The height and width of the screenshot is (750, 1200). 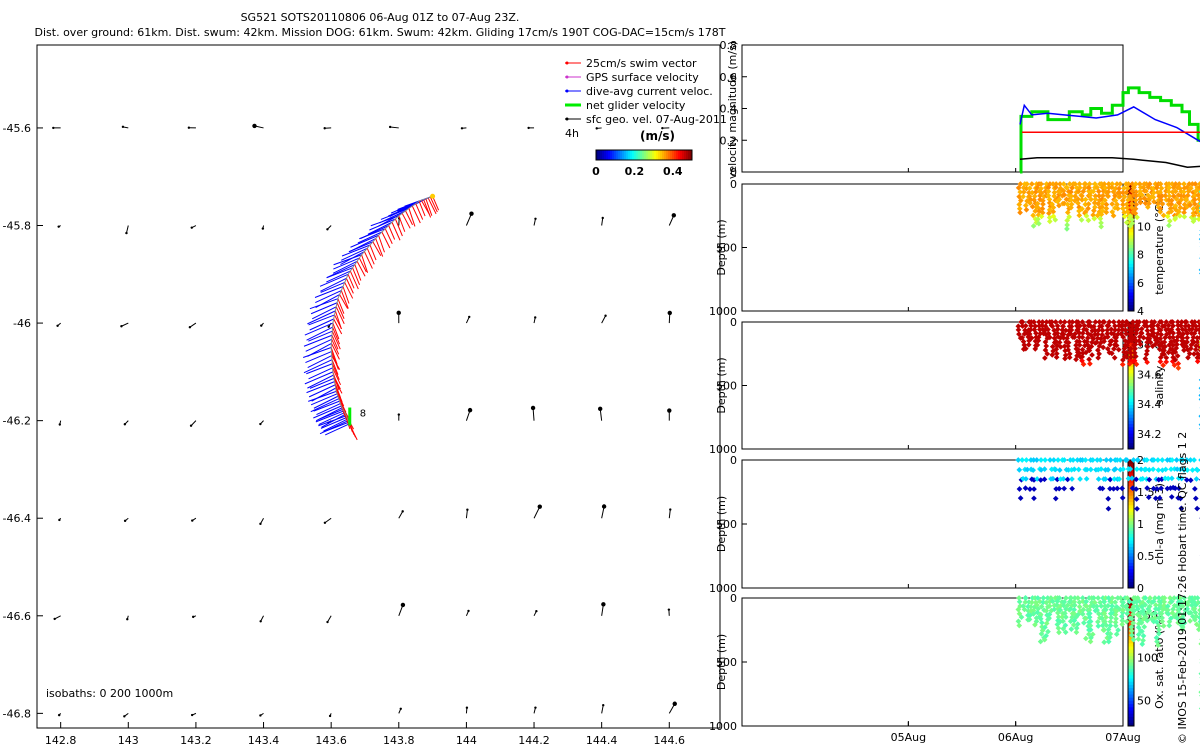 What do you see at coordinates (932, 108) in the screenshot?
I see `velocity-axes-frame` at bounding box center [932, 108].